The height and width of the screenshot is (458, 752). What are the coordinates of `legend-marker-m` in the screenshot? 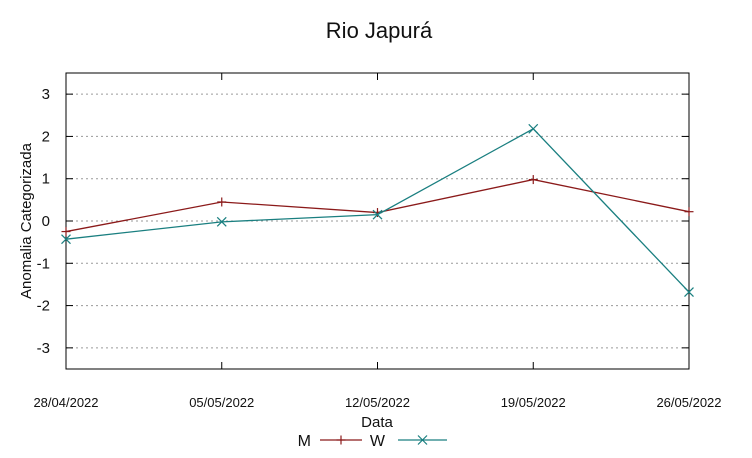 It's located at (341, 440).